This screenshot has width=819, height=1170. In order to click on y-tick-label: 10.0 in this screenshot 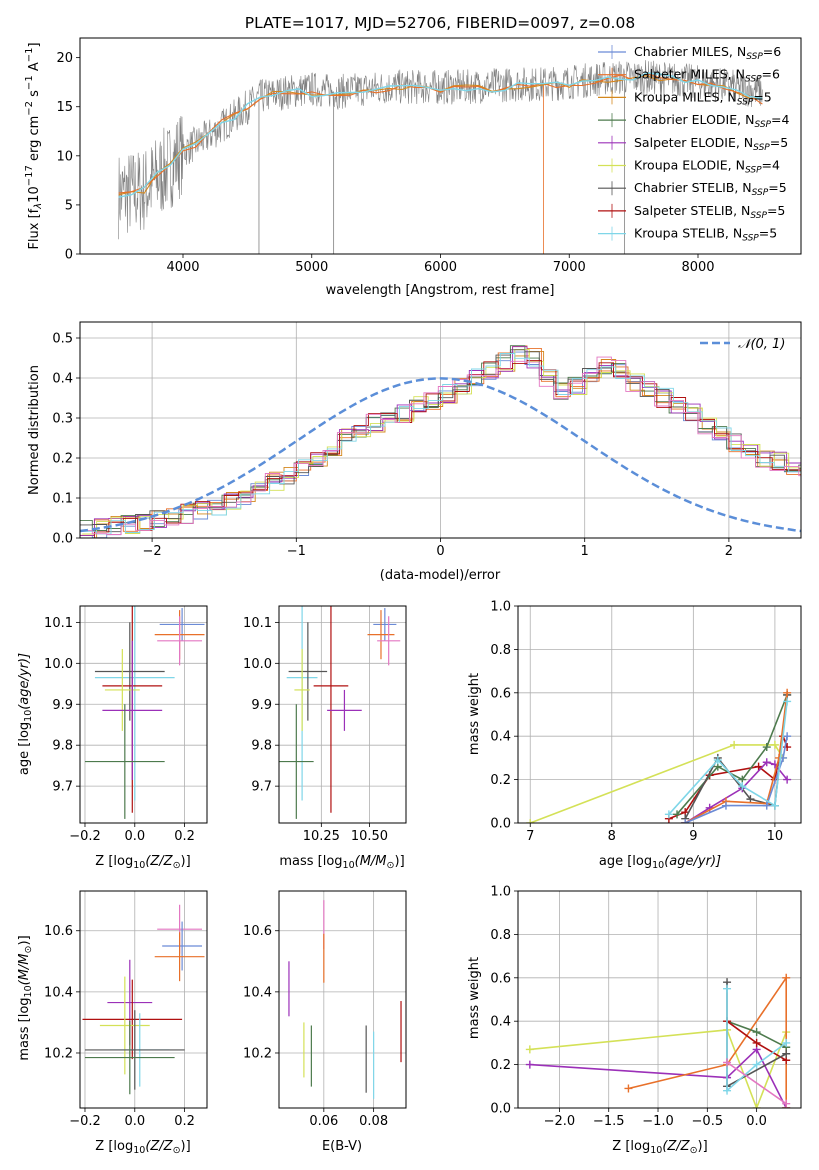, I will do `click(257, 664)`.